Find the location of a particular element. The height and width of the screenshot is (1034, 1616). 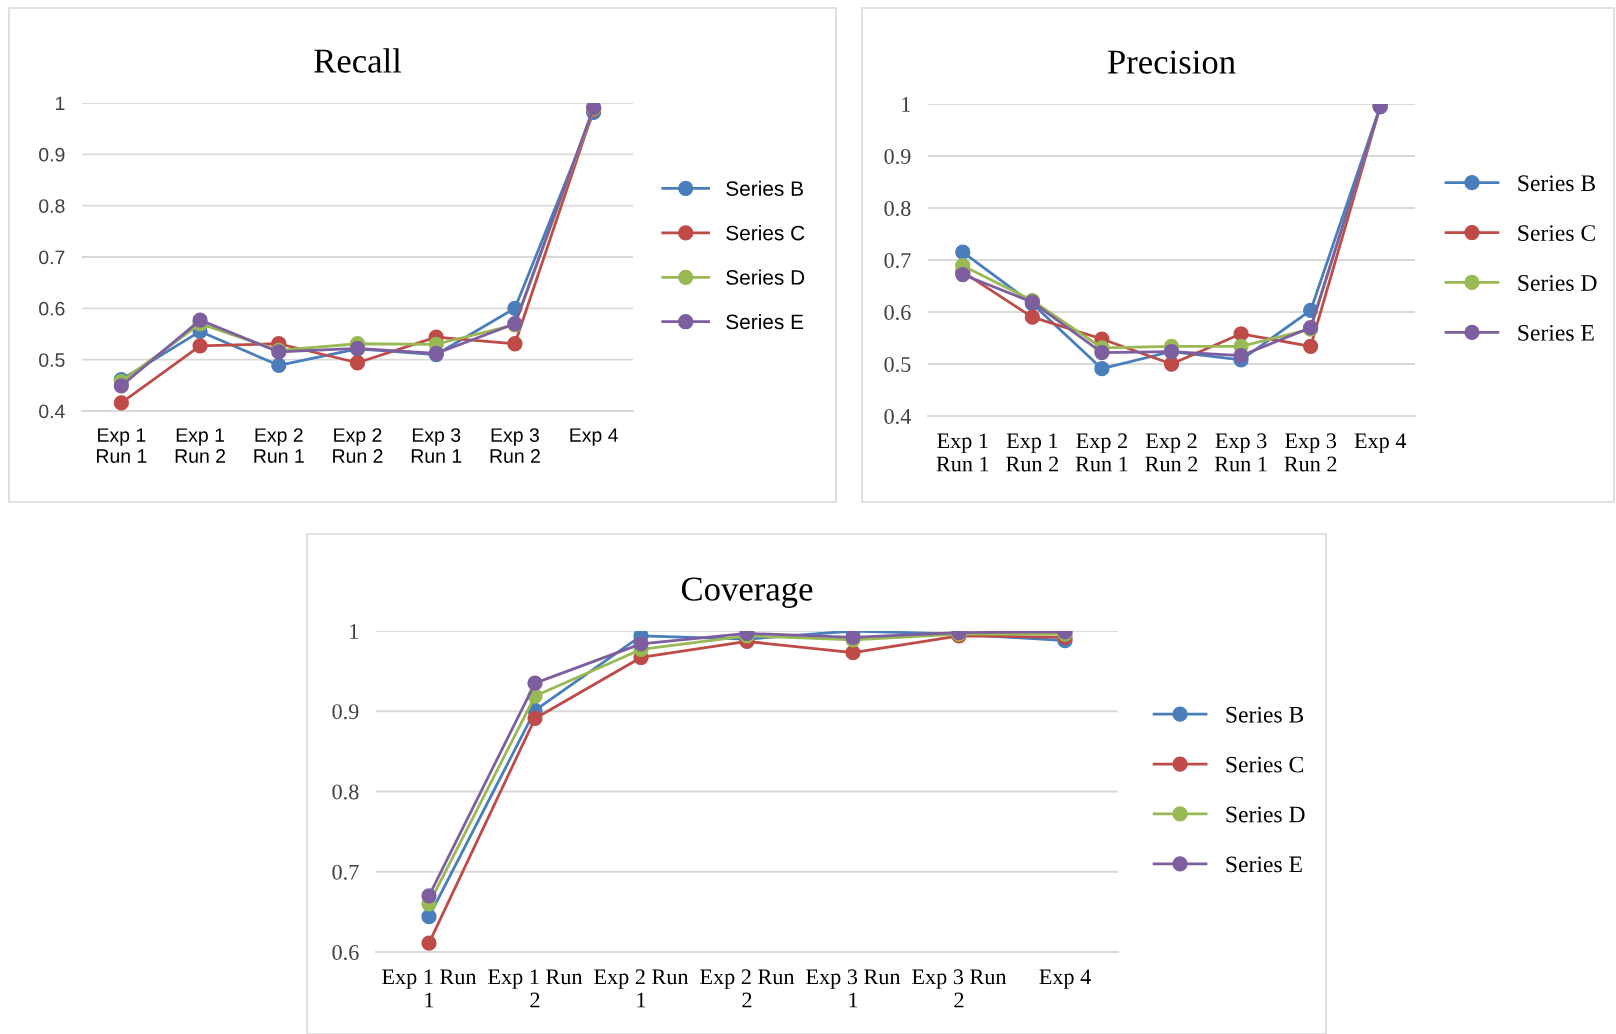

chart-title: Coverage is located at coordinates (747, 592).